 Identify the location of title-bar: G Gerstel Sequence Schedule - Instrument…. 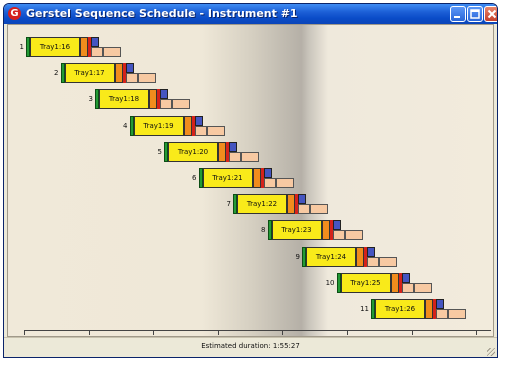
(250, 14).